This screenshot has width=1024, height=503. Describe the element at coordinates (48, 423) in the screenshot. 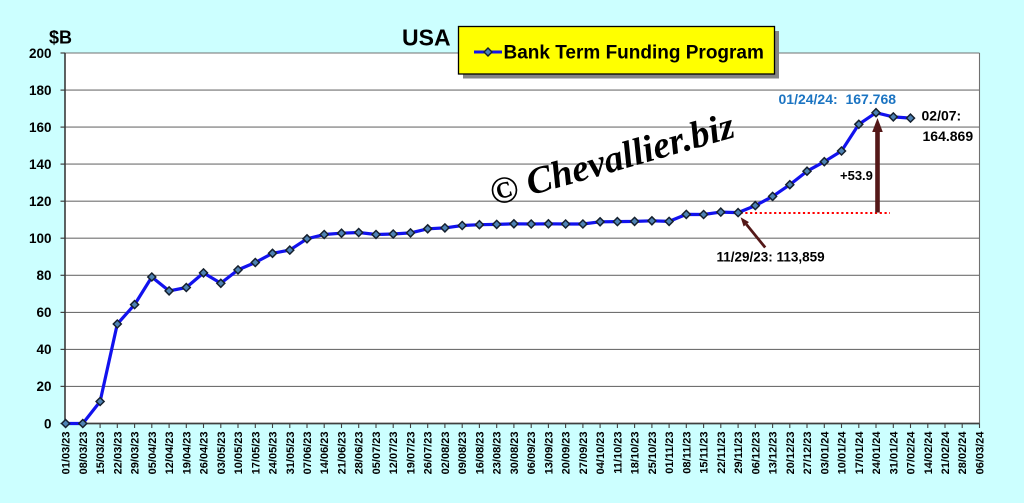

I see `svg-text: 0` at that location.